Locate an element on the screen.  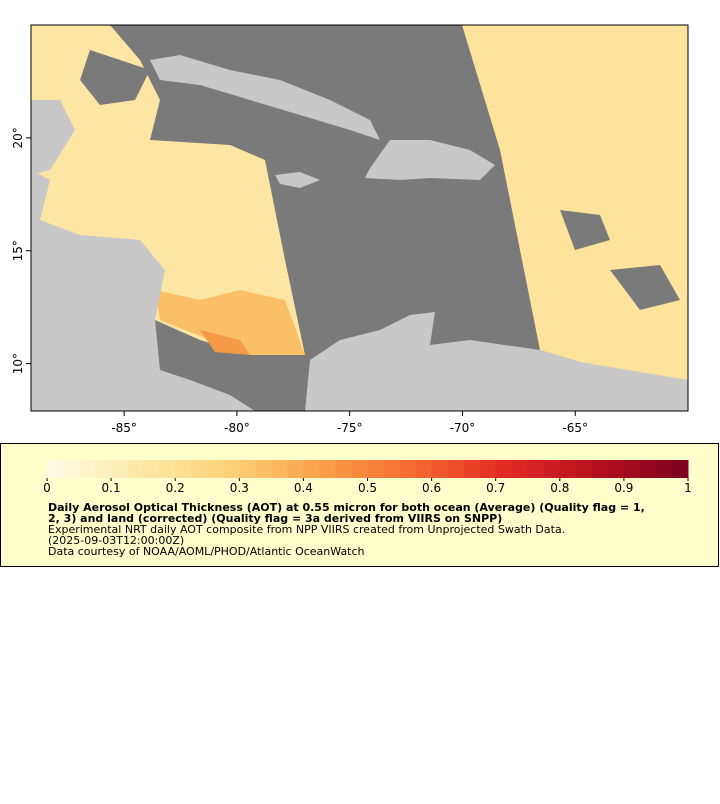
colorbar-tick-label: 0.1 is located at coordinates (111, 488).